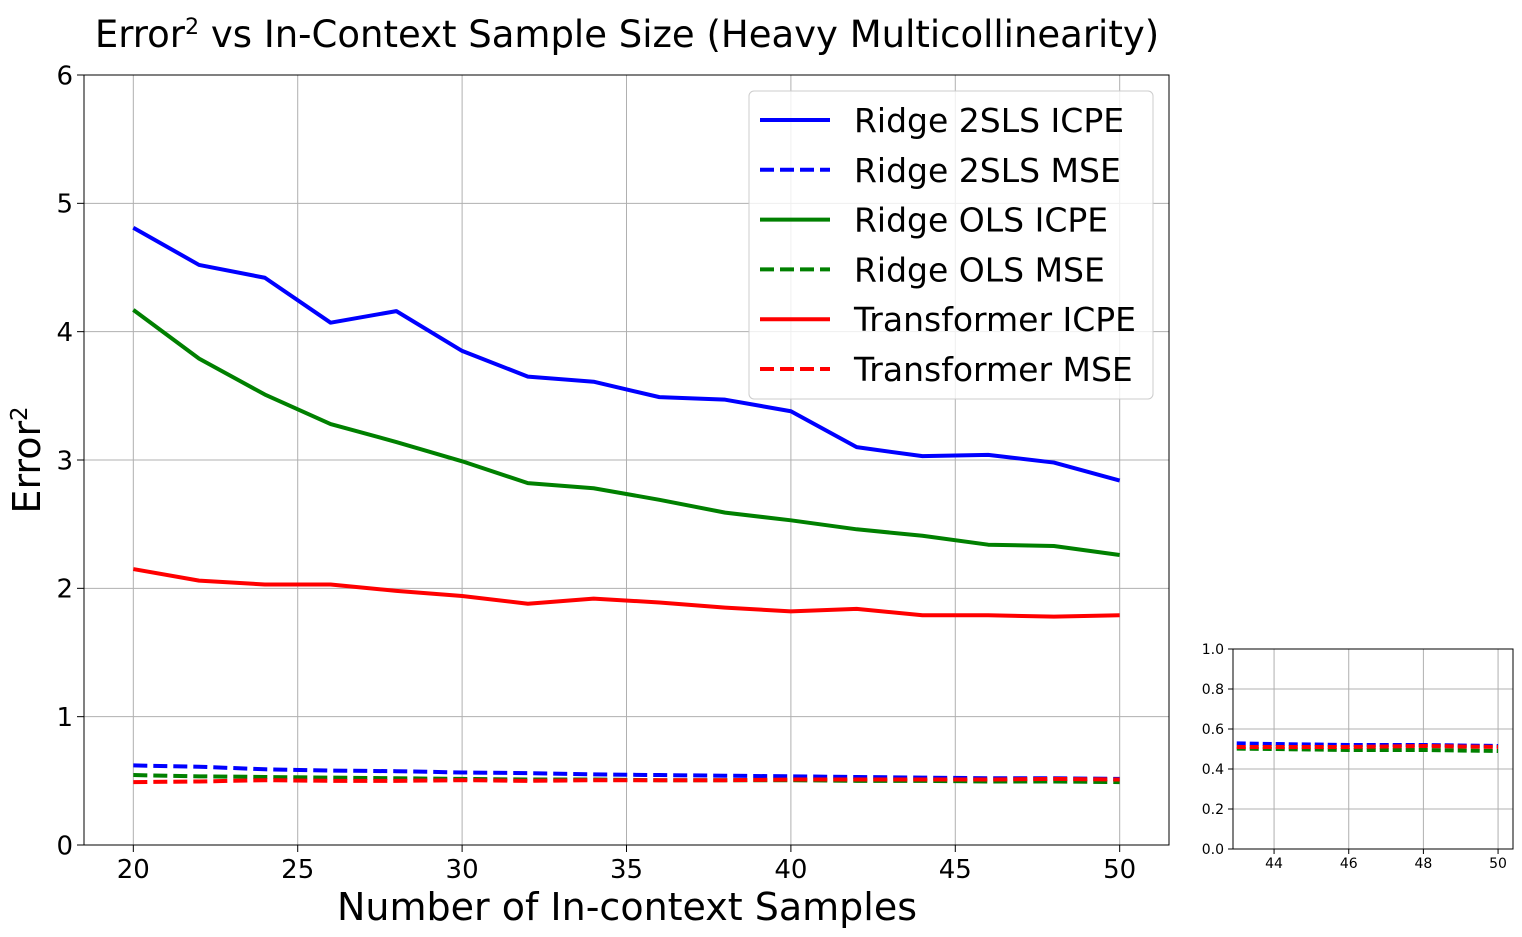  I want to click on legend-entry: Transformer ICPE, so click(994, 319).